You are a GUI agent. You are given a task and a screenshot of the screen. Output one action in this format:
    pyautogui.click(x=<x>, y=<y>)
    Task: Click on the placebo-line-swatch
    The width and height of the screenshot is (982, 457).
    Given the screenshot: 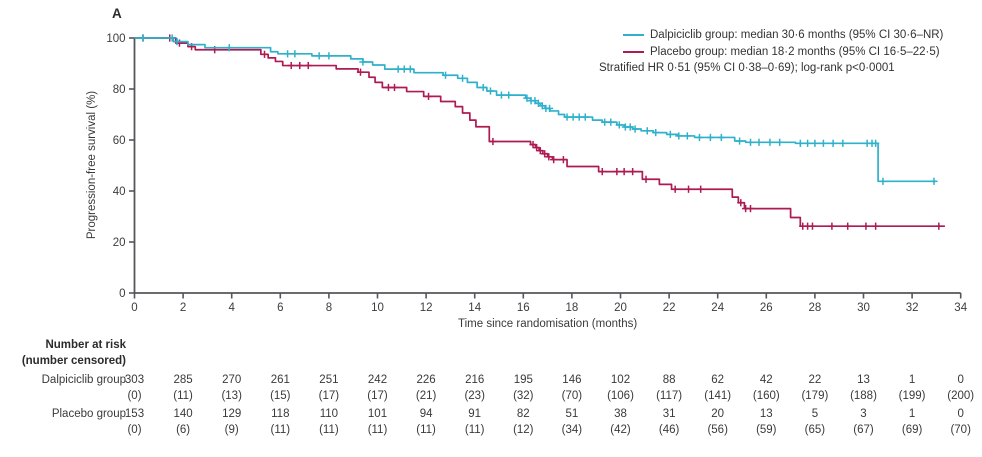 What is the action you would take?
    pyautogui.click(x=633, y=51)
    